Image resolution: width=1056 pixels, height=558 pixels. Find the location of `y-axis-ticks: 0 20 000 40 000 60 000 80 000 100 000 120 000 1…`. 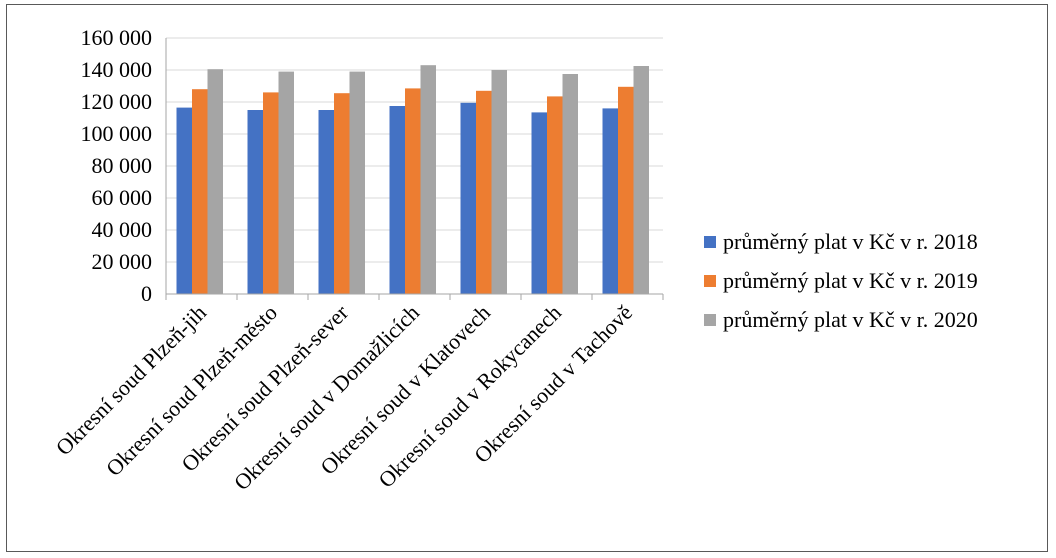

y-axis-ticks: 0 20 000 40 000 60 000 80 000 100 000 120 000 1… is located at coordinates (117, 165).